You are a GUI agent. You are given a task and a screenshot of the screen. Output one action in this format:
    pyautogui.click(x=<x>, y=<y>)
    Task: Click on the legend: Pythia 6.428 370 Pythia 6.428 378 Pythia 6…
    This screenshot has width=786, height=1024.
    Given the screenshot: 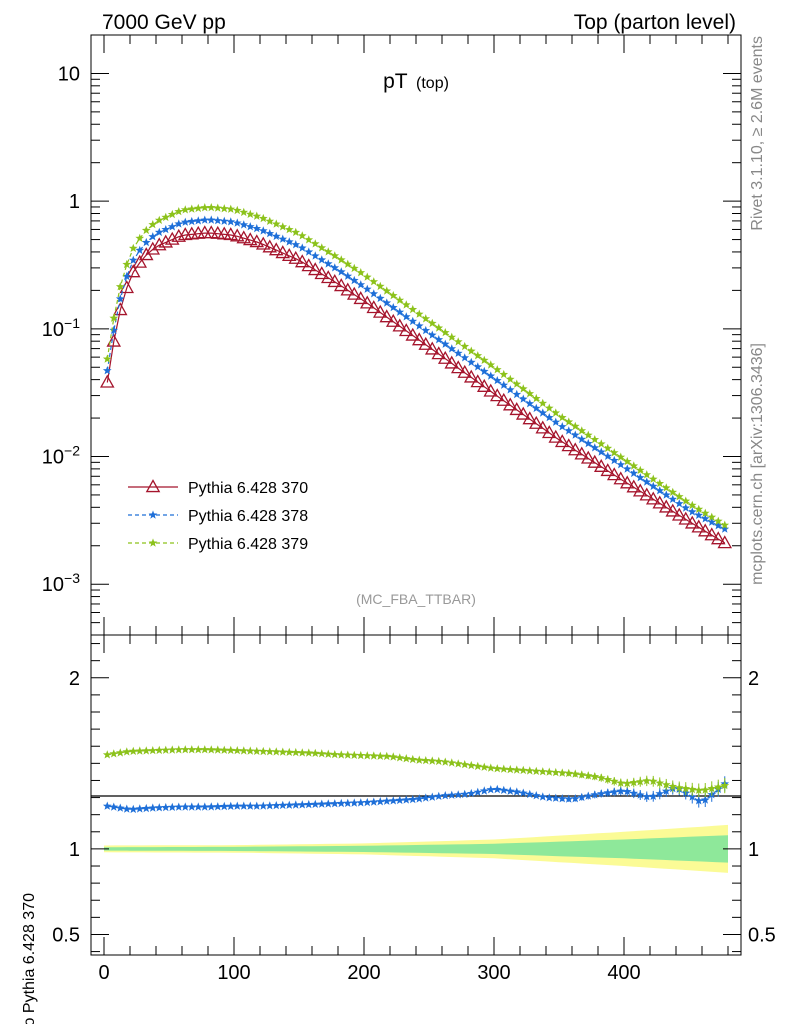 What is the action you would take?
    pyautogui.click(x=218, y=516)
    